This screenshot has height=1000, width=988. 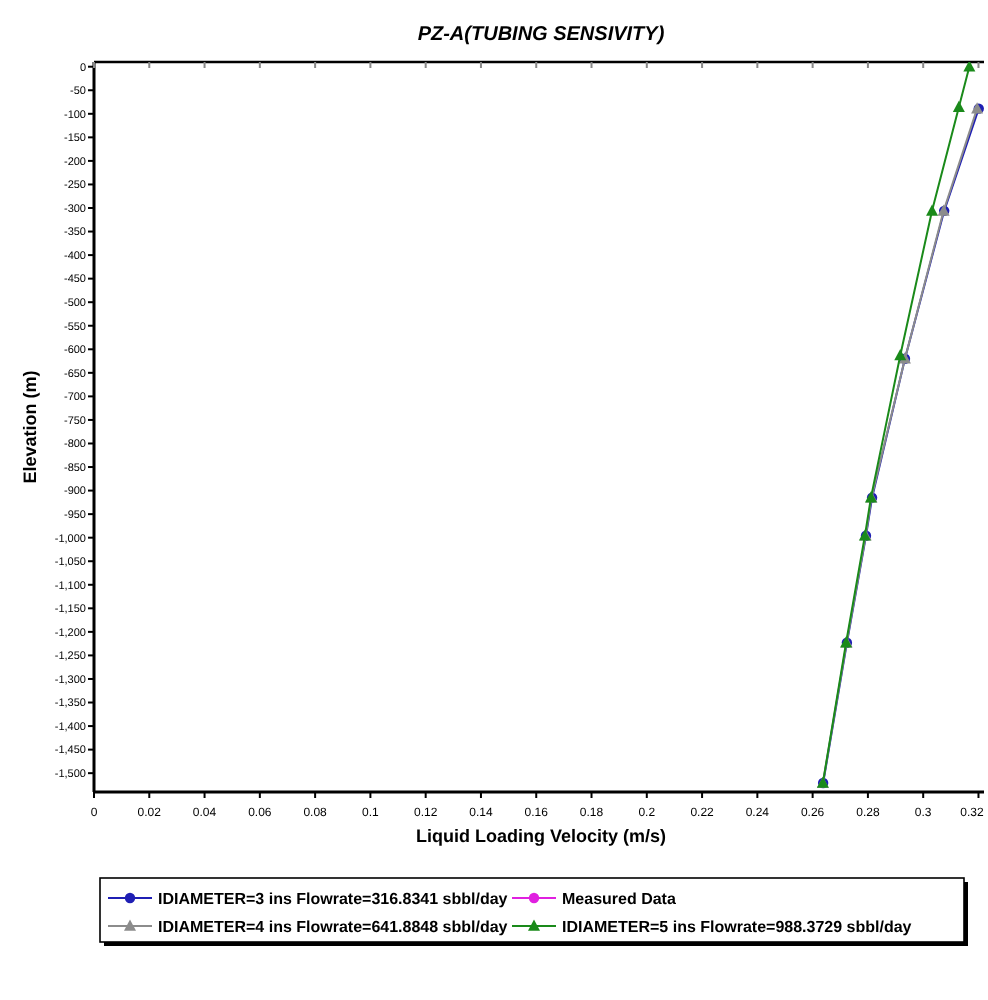 I want to click on legend-label: IDIAMETER=5 ins Flowrate=988.3729 sbbl/day, so click(x=737, y=926).